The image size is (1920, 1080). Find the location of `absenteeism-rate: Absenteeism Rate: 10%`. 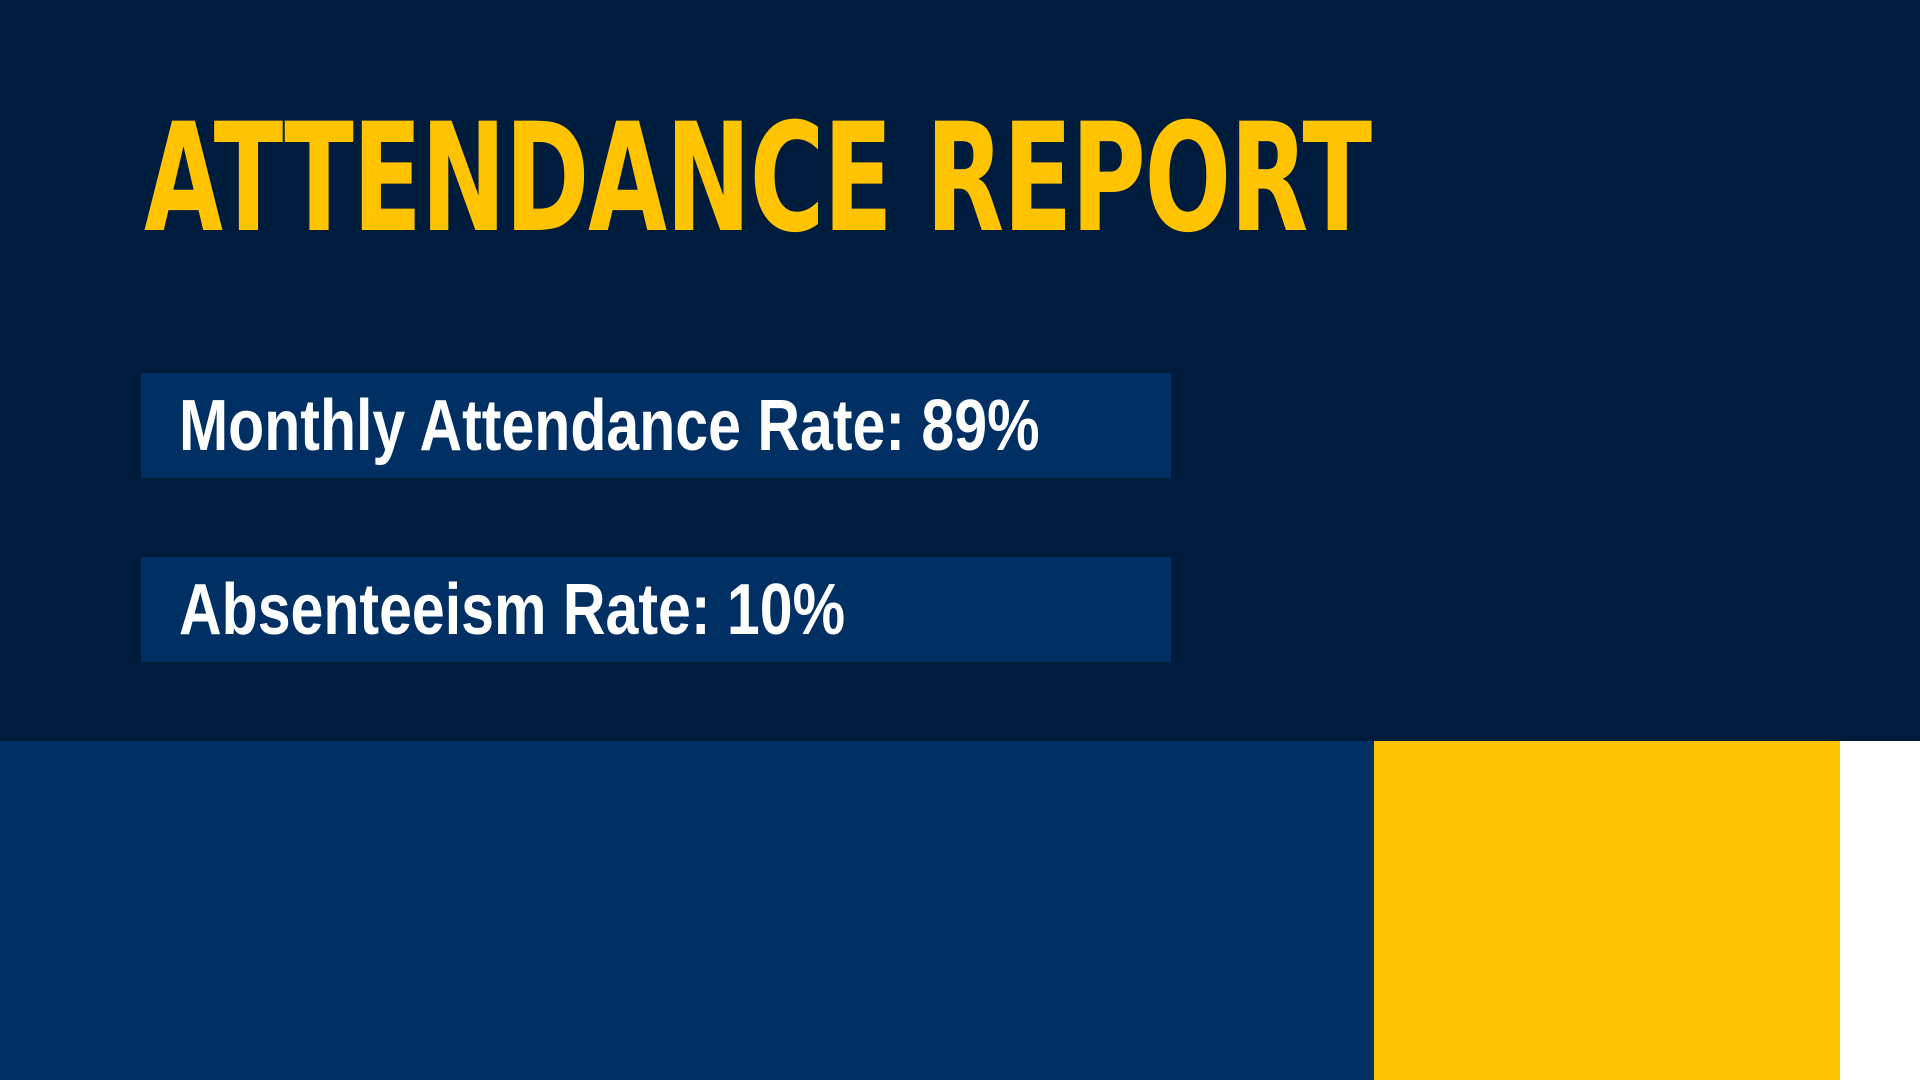

absenteeism-rate: Absenteeism Rate: 10% is located at coordinates (512, 609).